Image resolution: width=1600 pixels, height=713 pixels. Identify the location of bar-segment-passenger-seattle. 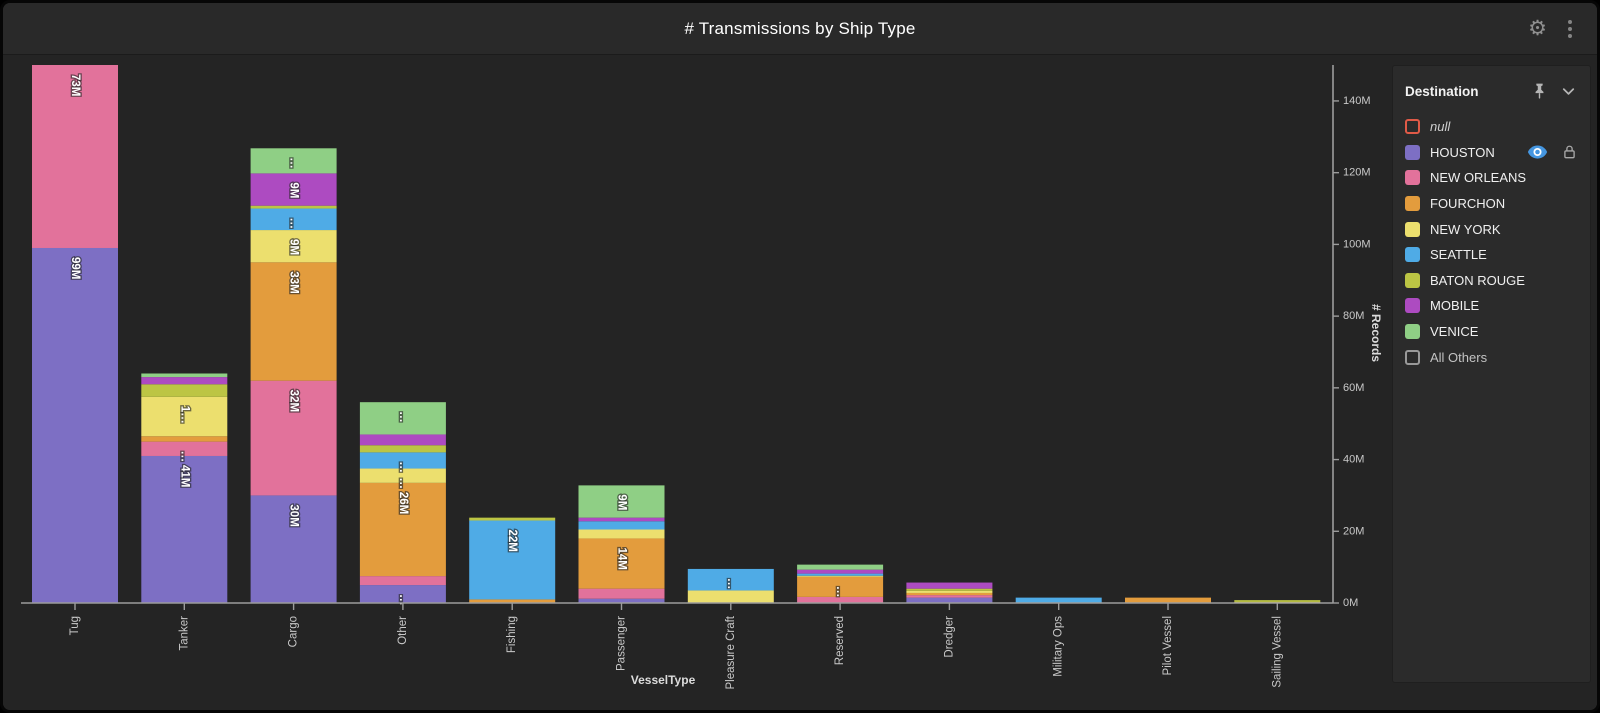
(621, 525).